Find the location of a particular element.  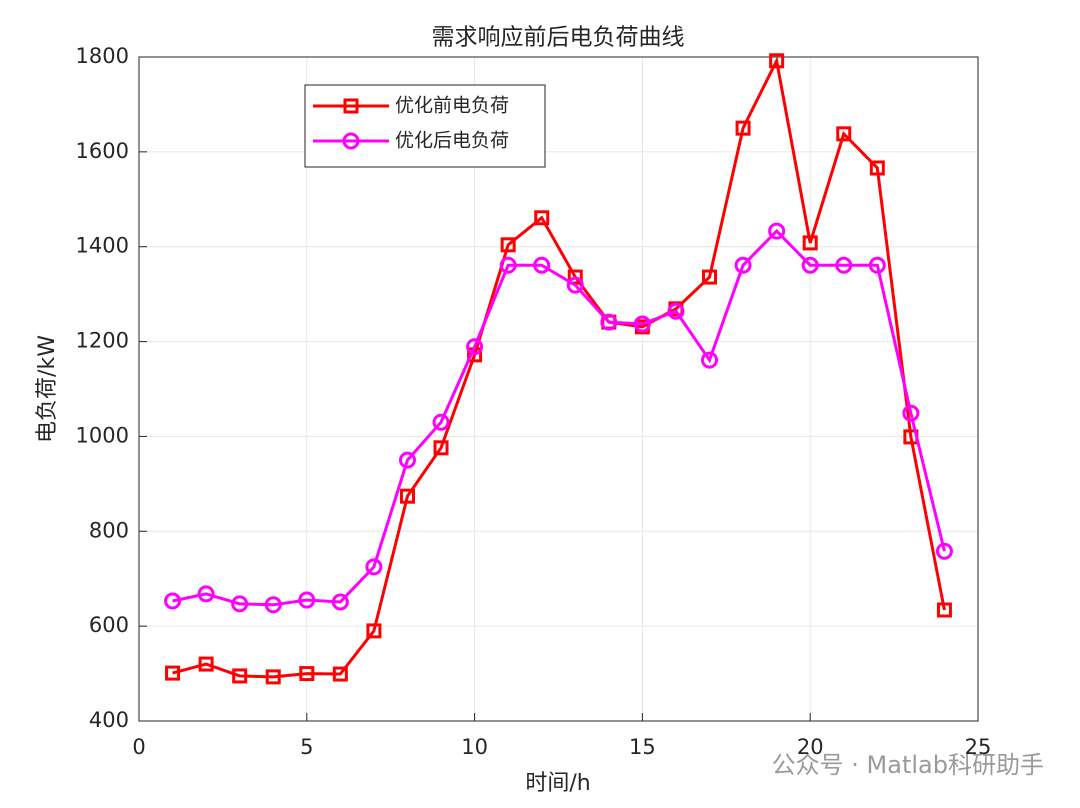

x-tick-label: 25 is located at coordinates (978, 747).